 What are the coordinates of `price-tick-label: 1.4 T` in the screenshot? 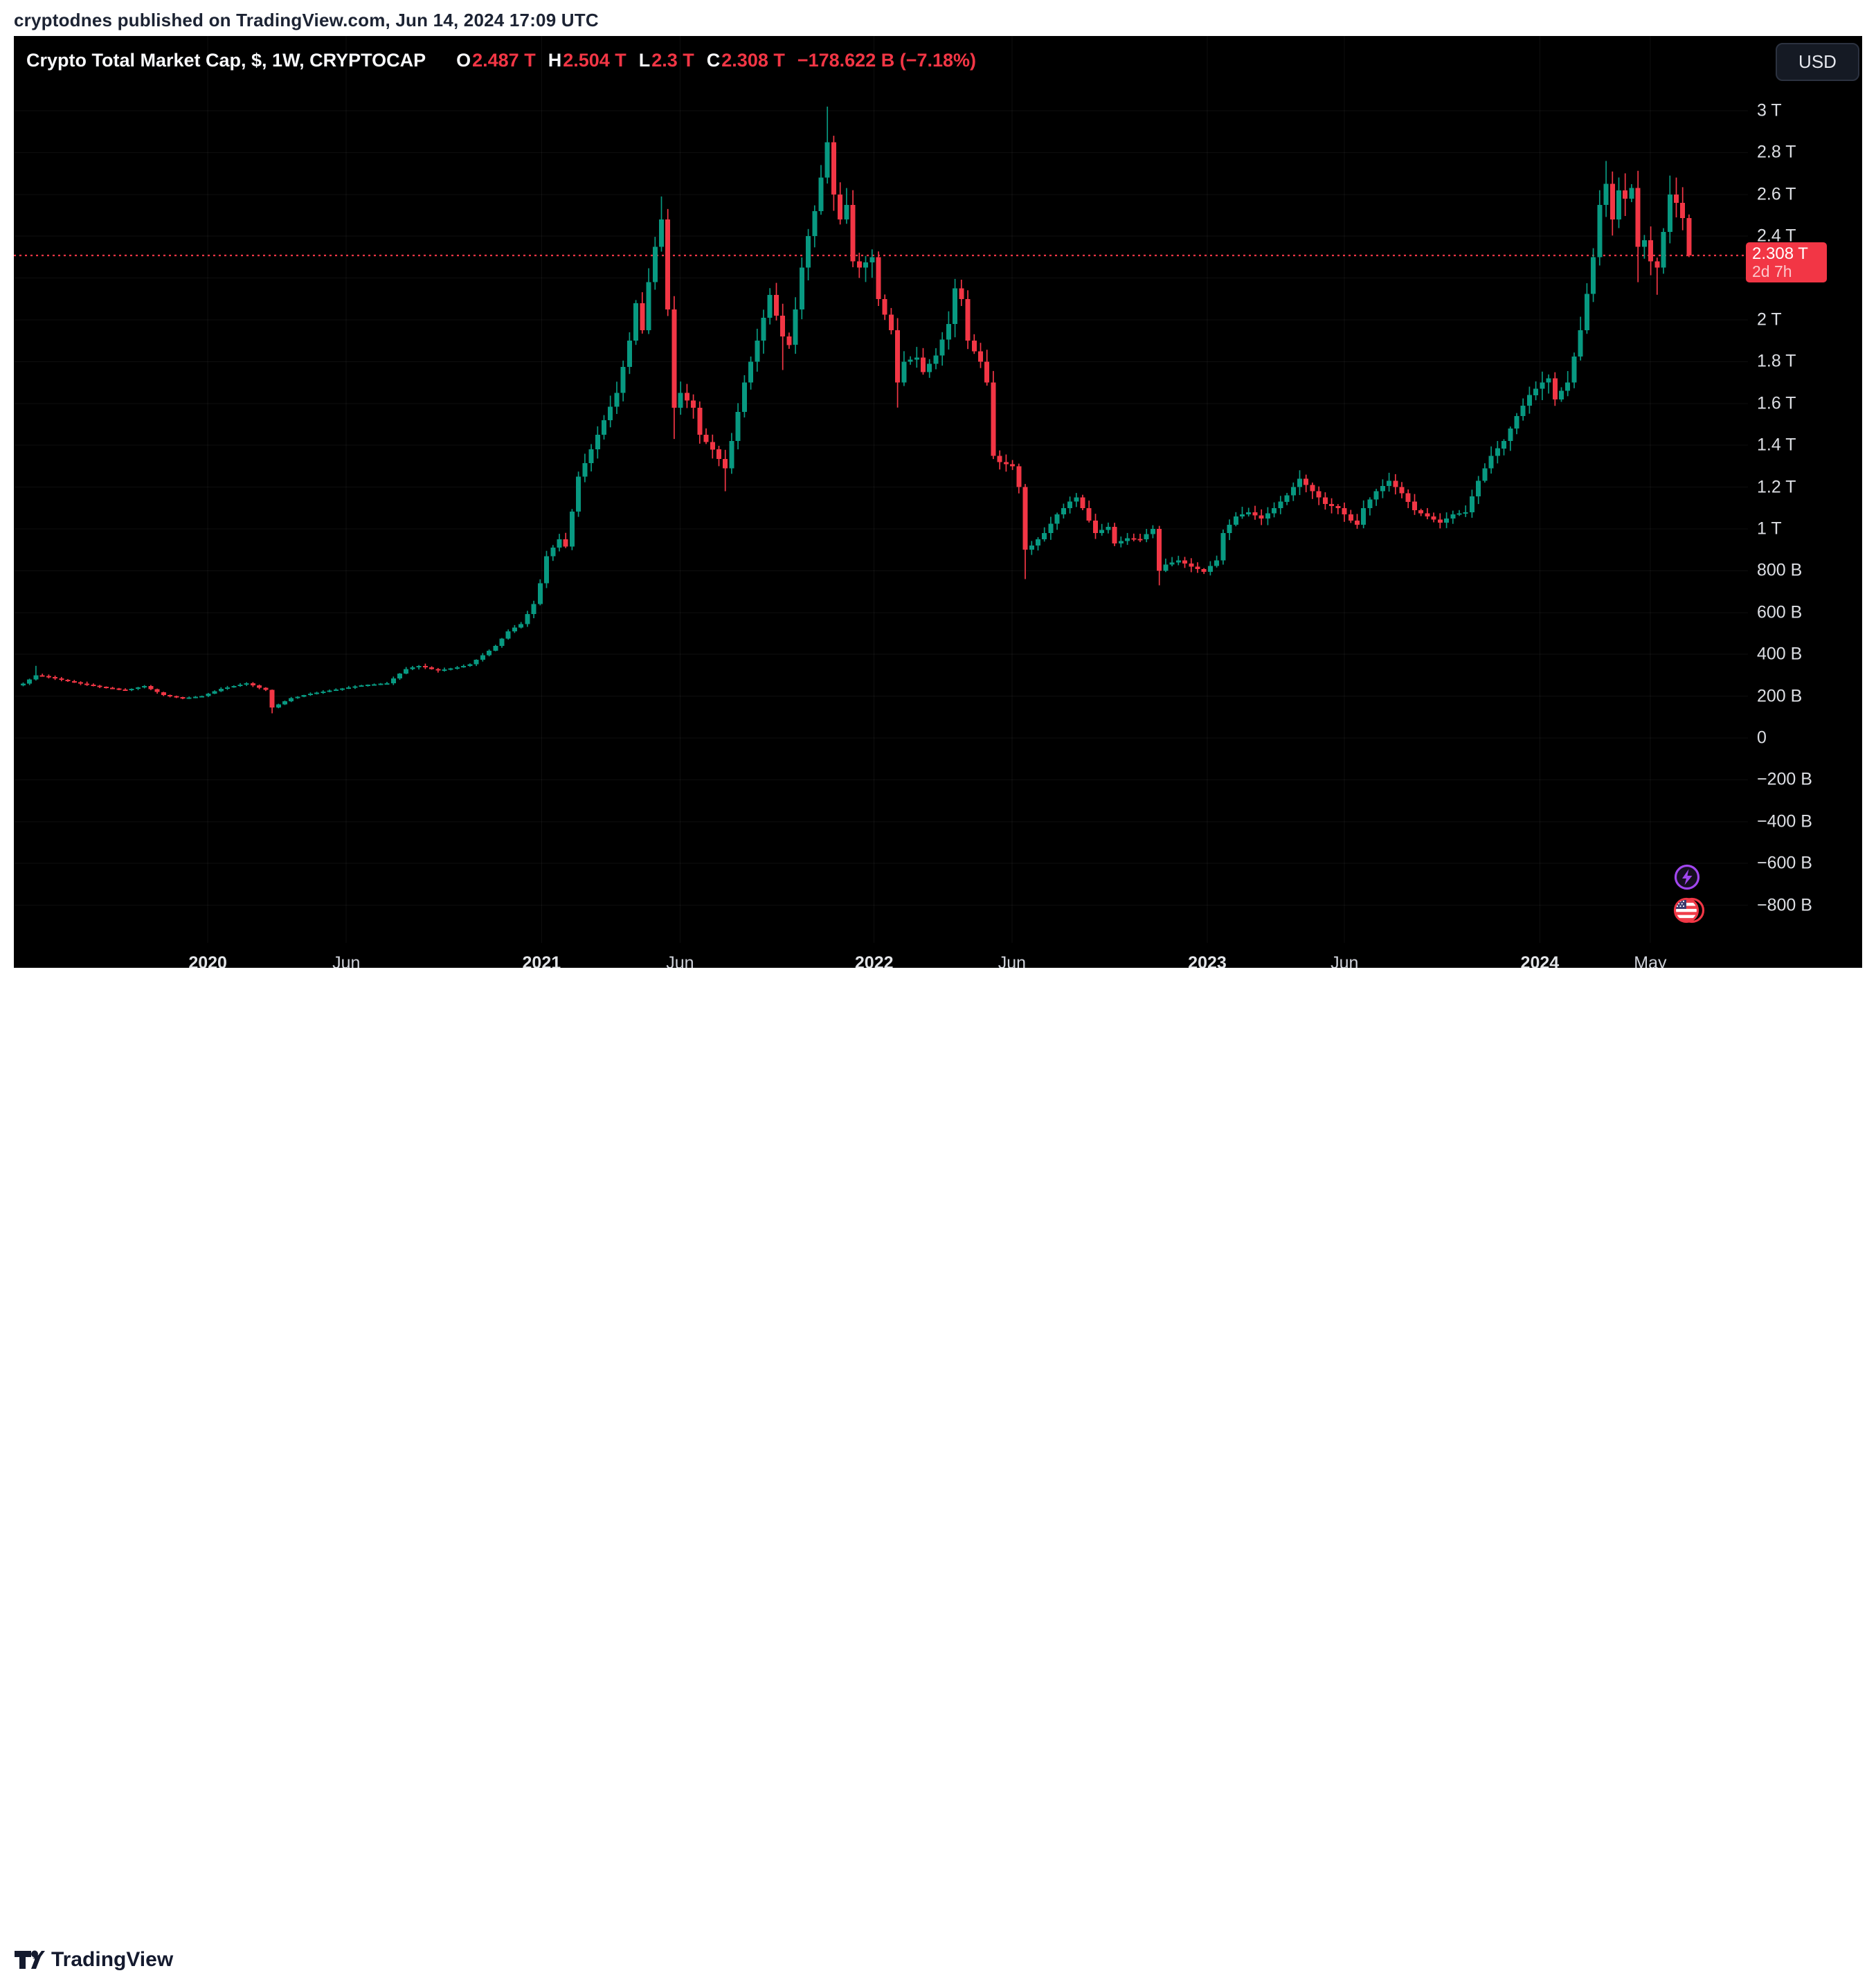 It's located at (1776, 445).